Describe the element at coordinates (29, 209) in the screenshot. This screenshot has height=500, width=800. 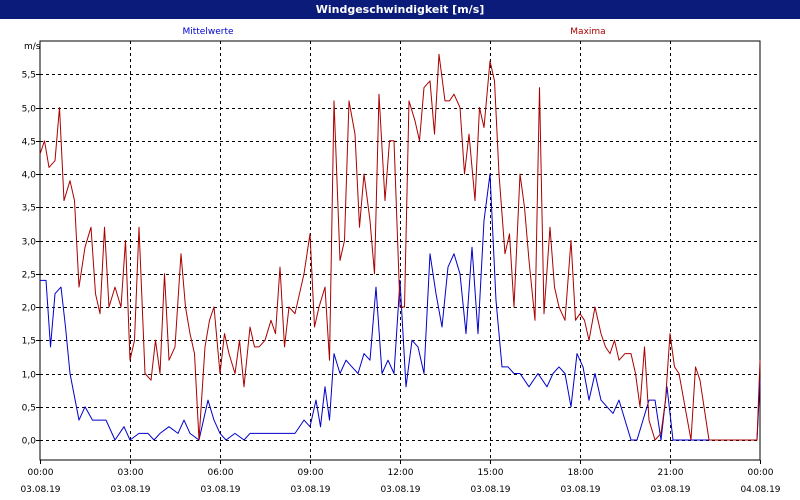
I see `y-tick-label: 3,5` at that location.